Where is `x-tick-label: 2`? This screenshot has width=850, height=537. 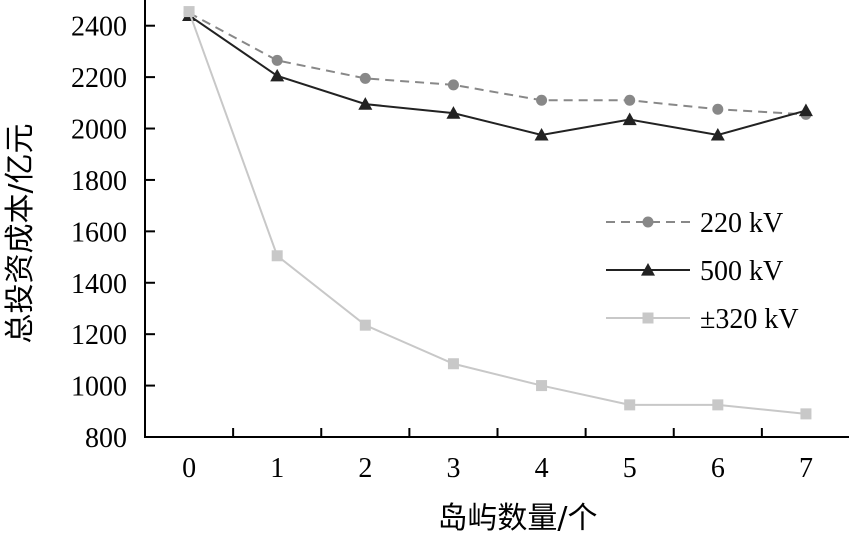 x-tick-label: 2 is located at coordinates (365, 468).